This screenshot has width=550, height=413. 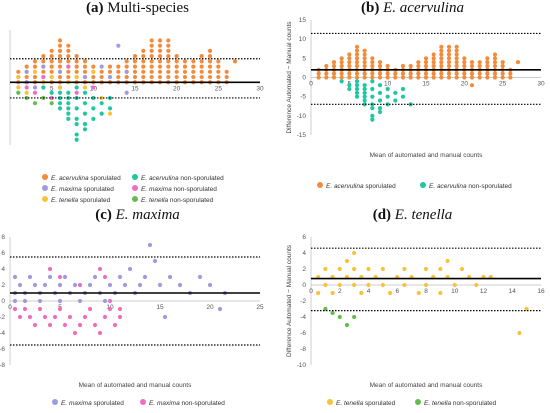 I want to click on legend-species: E. maxima, so click(x=66, y=189).